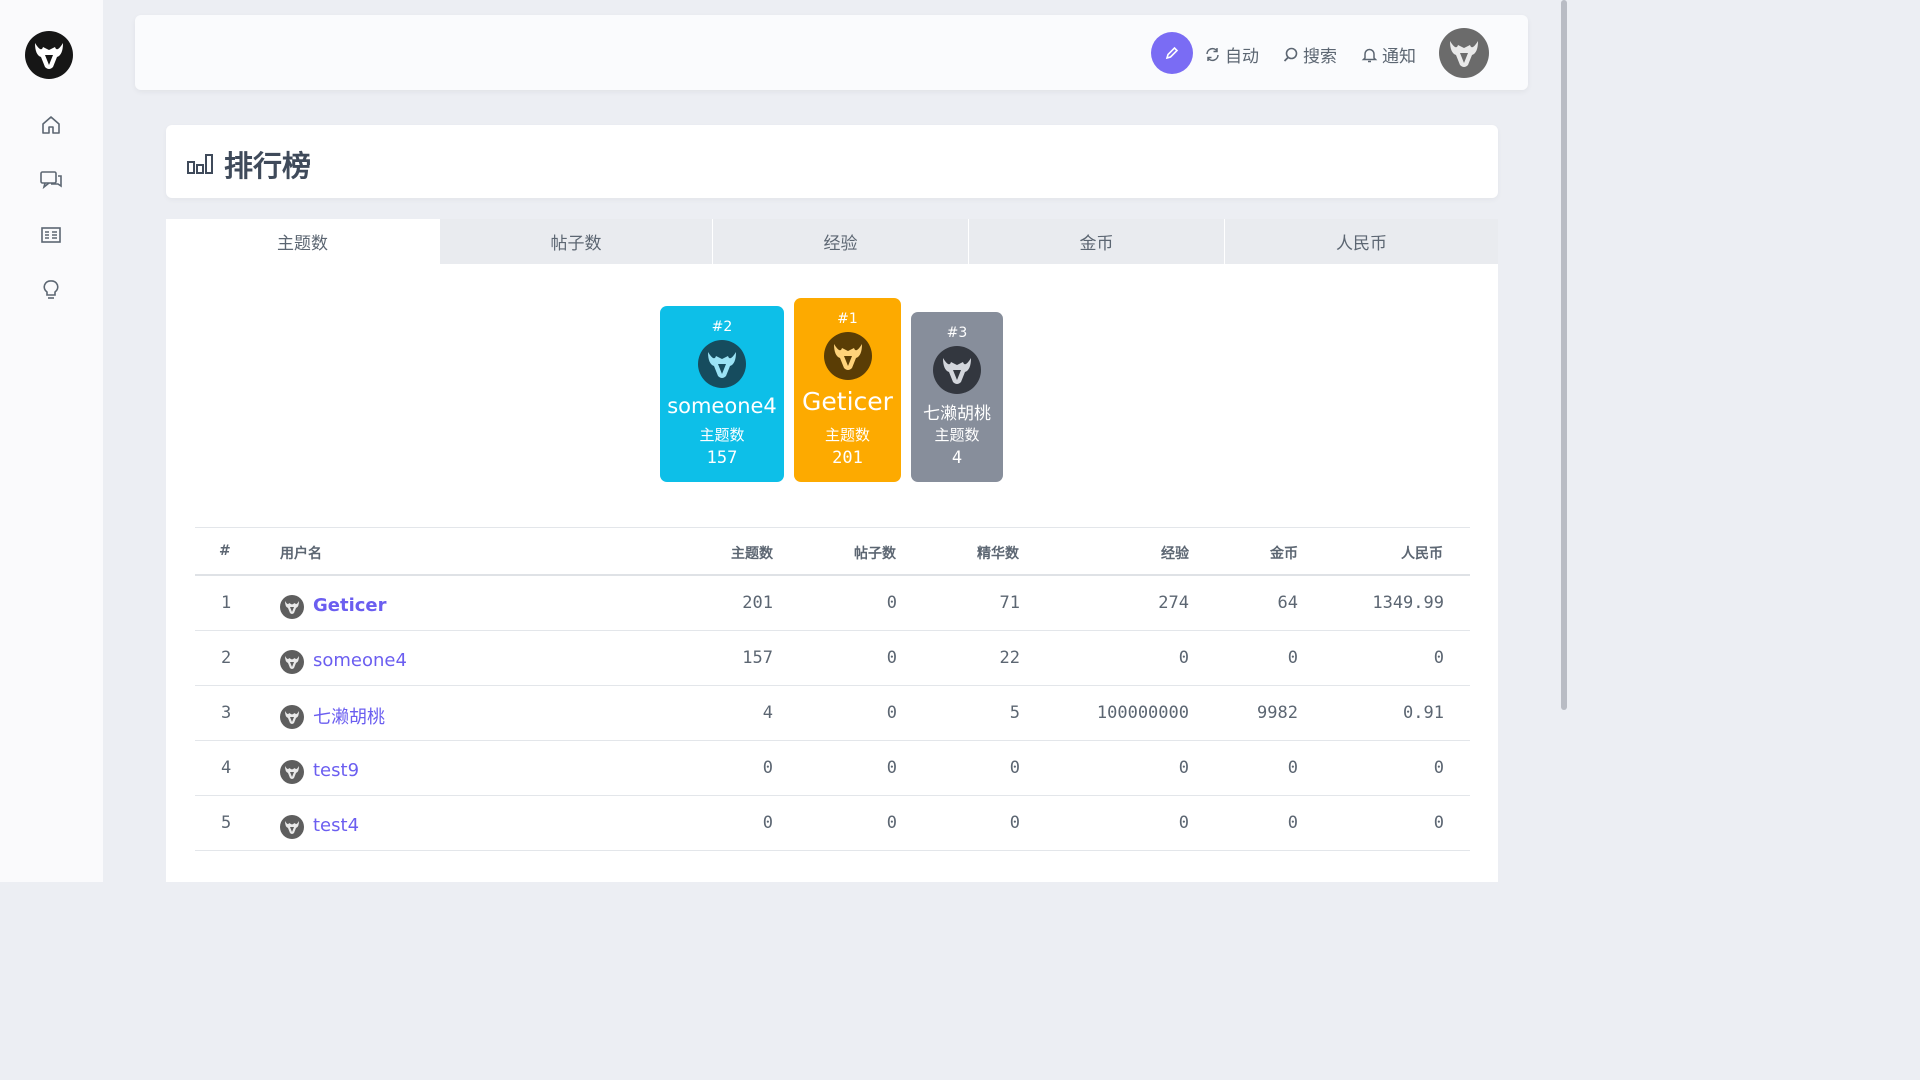 This screenshot has width=1920, height=1080. What do you see at coordinates (1422, 554) in the screenshot?
I see `col-rmb: 人民币` at bounding box center [1422, 554].